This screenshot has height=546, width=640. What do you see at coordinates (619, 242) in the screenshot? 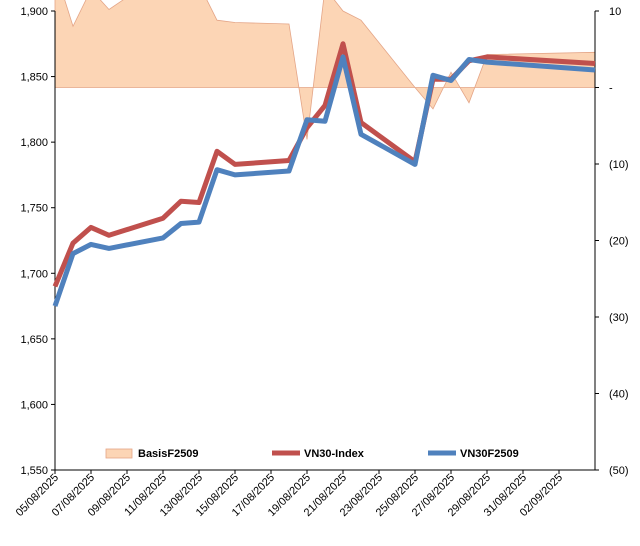
I see `y-right-tick-label: (20)` at bounding box center [619, 242].